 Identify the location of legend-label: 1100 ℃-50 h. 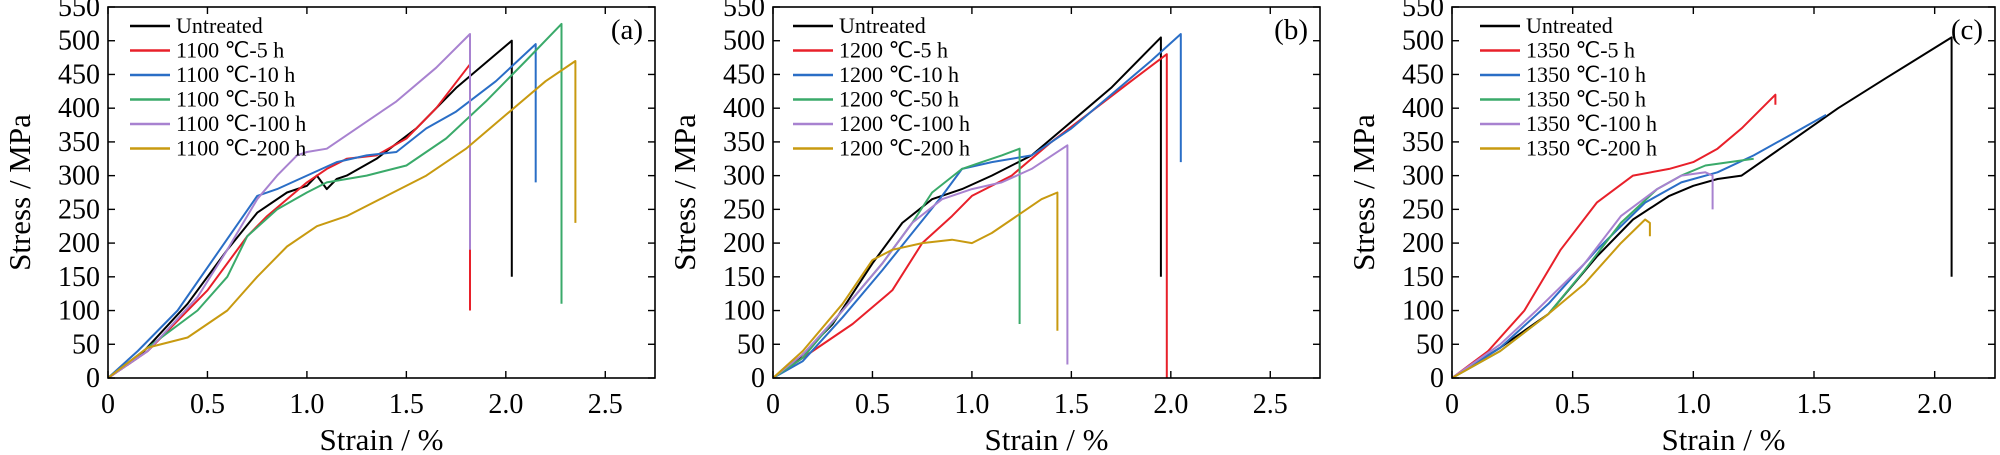
(235, 99).